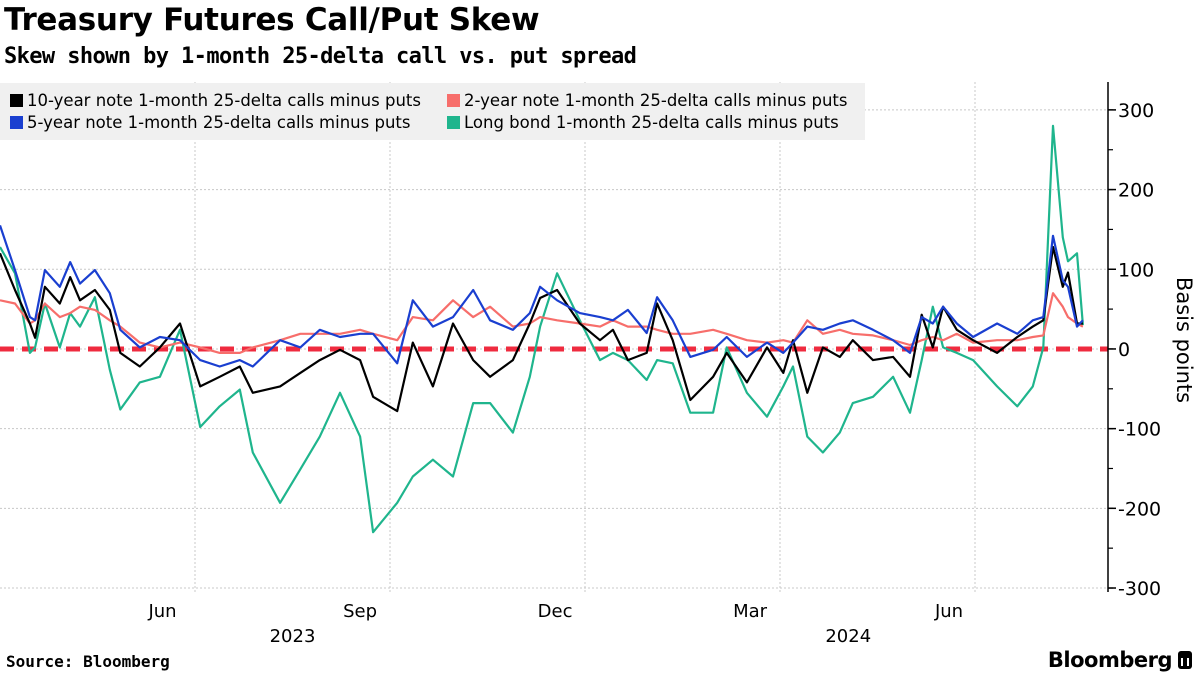 The width and height of the screenshot is (1200, 675). What do you see at coordinates (1139, 430) in the screenshot?
I see `y-tick-label: -100` at bounding box center [1139, 430].